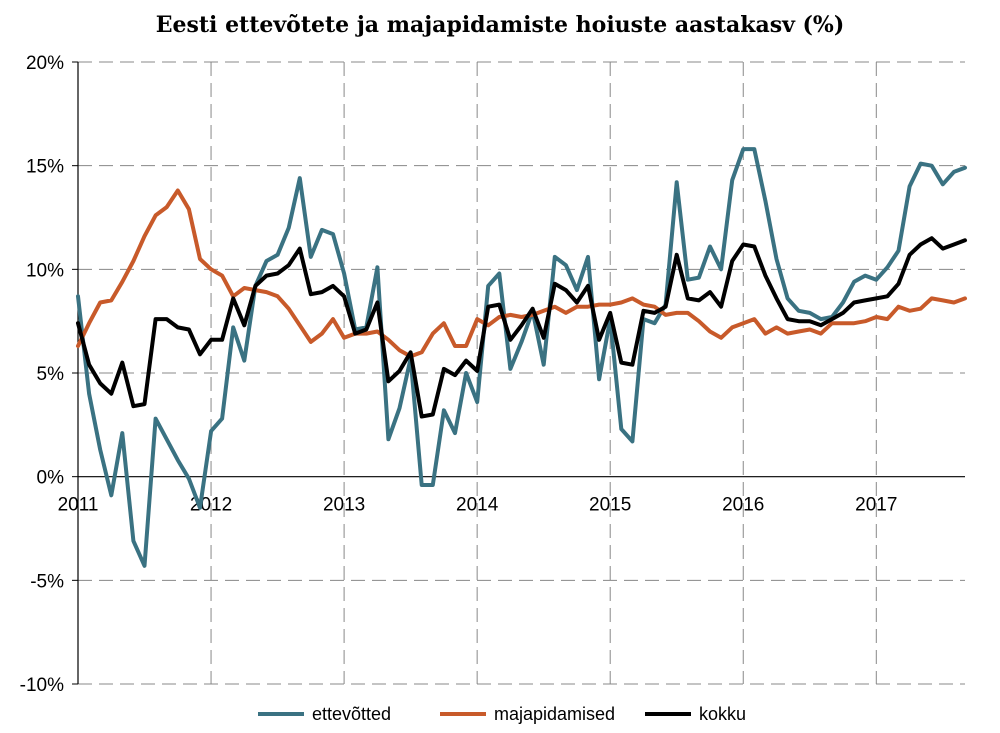 The height and width of the screenshot is (733, 1000). What do you see at coordinates (51, 374) in the screenshot?
I see `y-tick-label: 5%` at bounding box center [51, 374].